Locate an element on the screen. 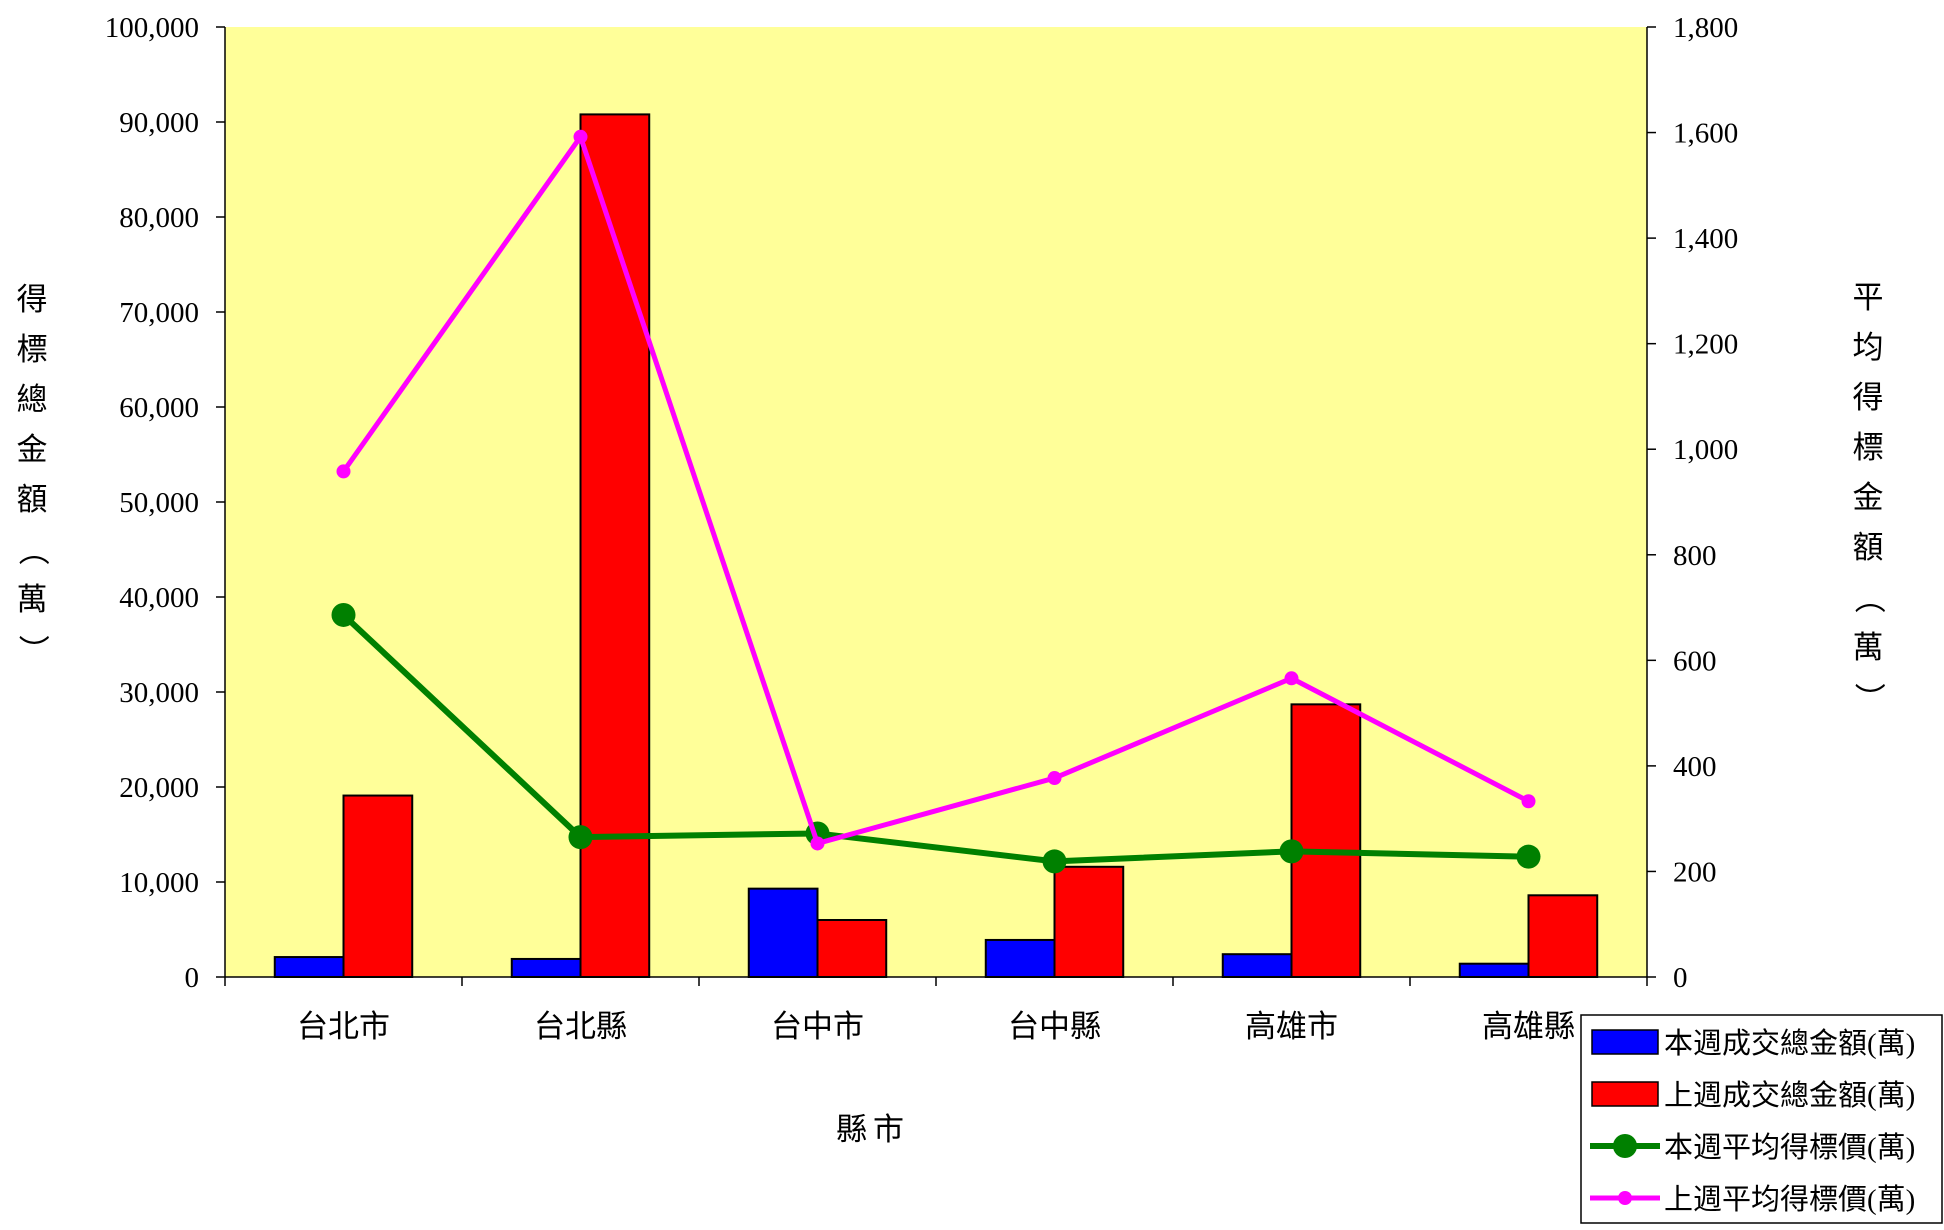 The image size is (1944, 1230). y-axis-title-char: 標 is located at coordinates (32, 349).